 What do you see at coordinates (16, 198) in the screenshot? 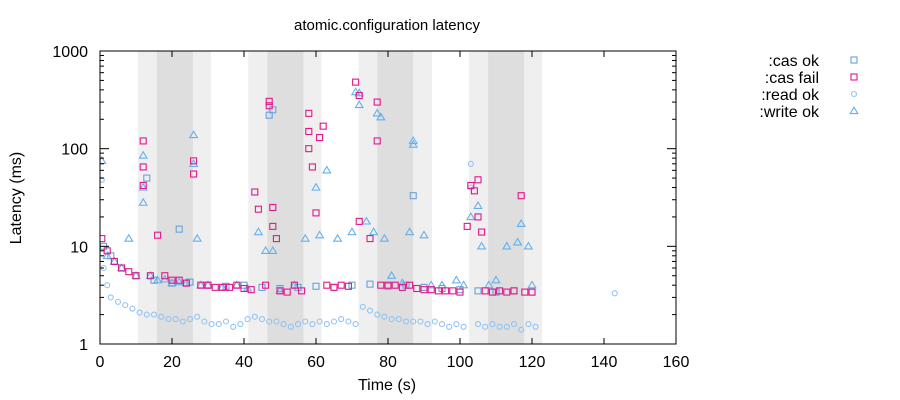
I see `y-axis-label: Latency (ms)` at bounding box center [16, 198].